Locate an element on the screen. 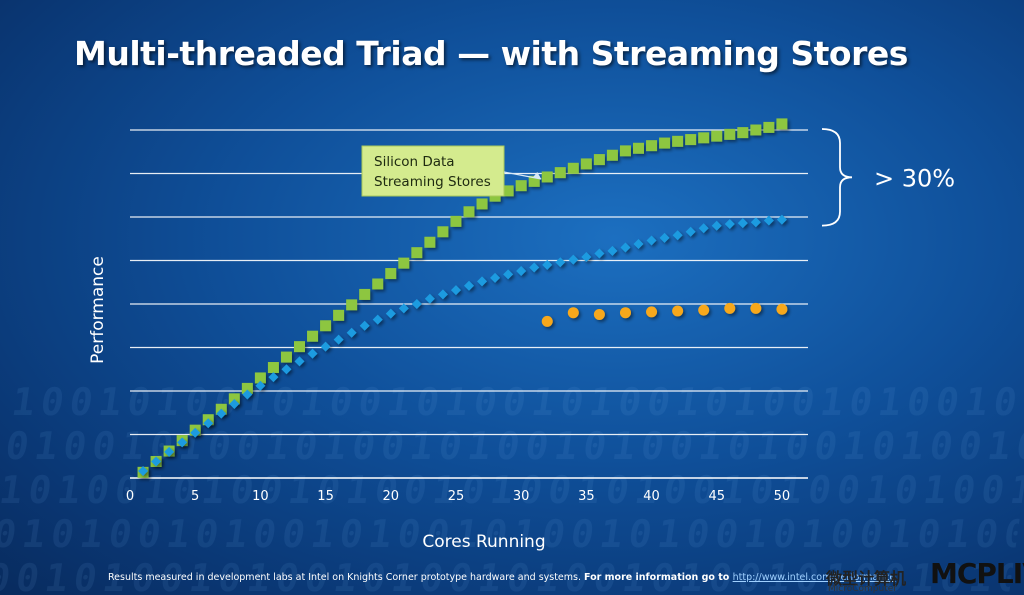 Image resolution: width=1024 pixels, height=595 pixels. x-tick-25: 25 is located at coordinates (456, 496).